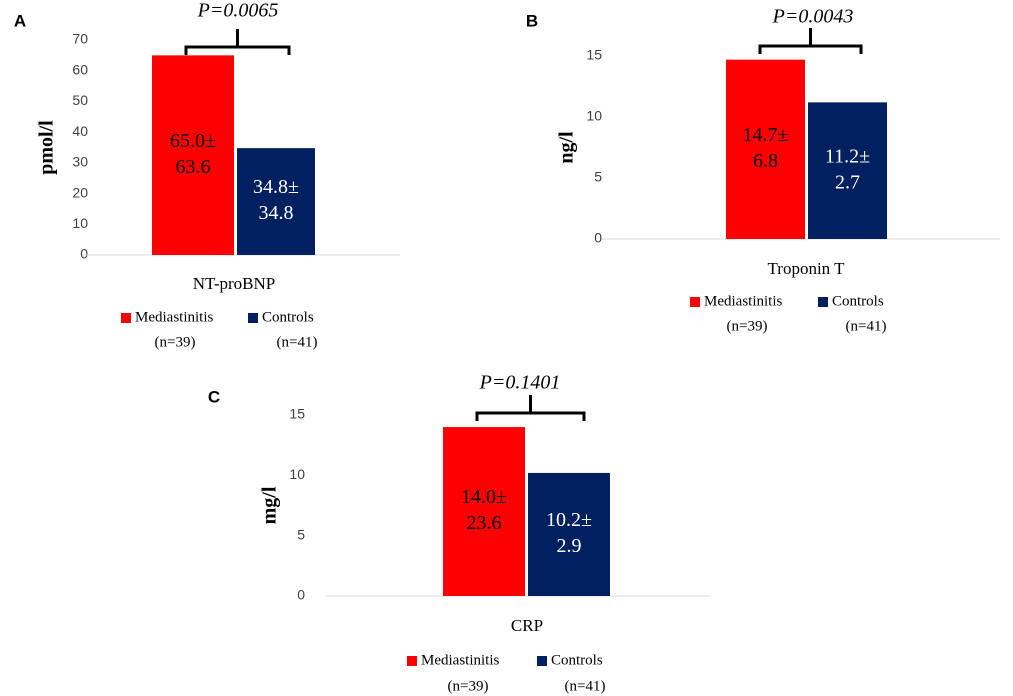 Image resolution: width=1013 pixels, height=696 pixels. What do you see at coordinates (276, 213) in the screenshot?
I see `data-label-controls: 34.8` at bounding box center [276, 213].